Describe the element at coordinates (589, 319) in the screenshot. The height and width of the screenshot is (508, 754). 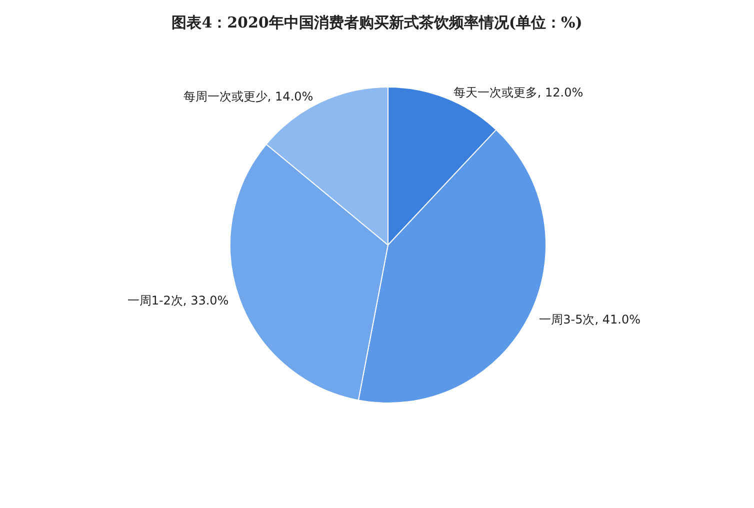
I see `slice-label: 一周3-5次, 41.0%` at that location.